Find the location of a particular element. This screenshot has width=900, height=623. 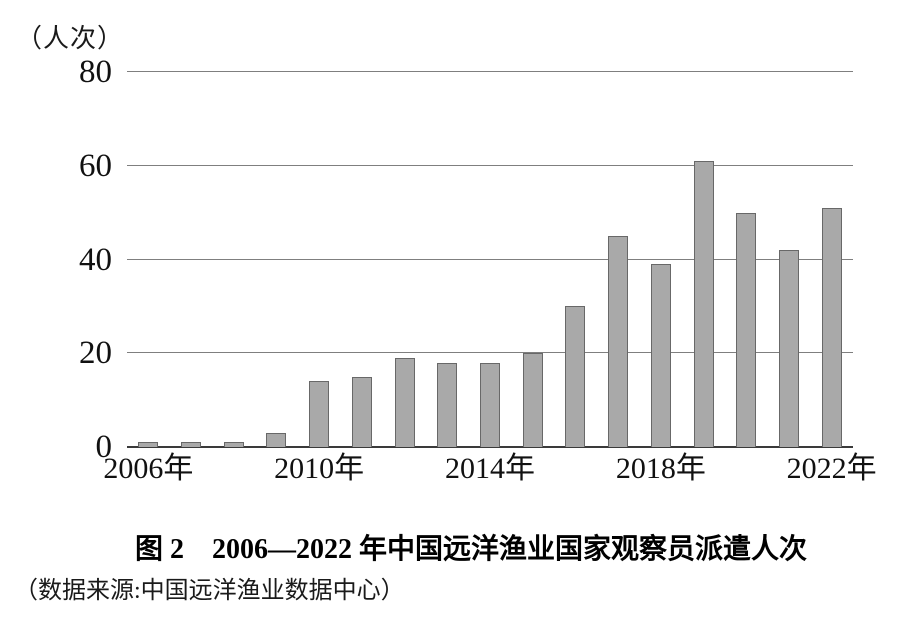

bar-2013年 is located at coordinates (447, 404).